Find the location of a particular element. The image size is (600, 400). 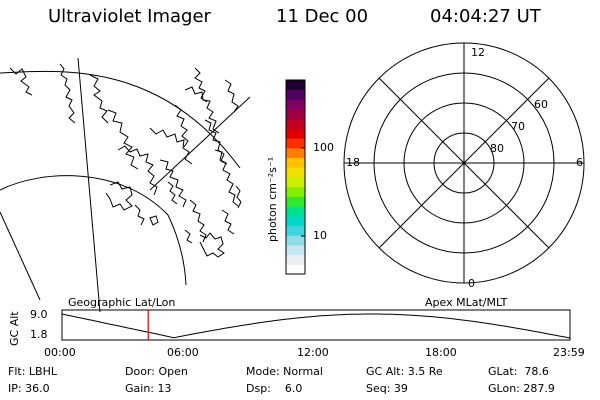

time-tick-2359: 23:59 is located at coordinates (569, 352).